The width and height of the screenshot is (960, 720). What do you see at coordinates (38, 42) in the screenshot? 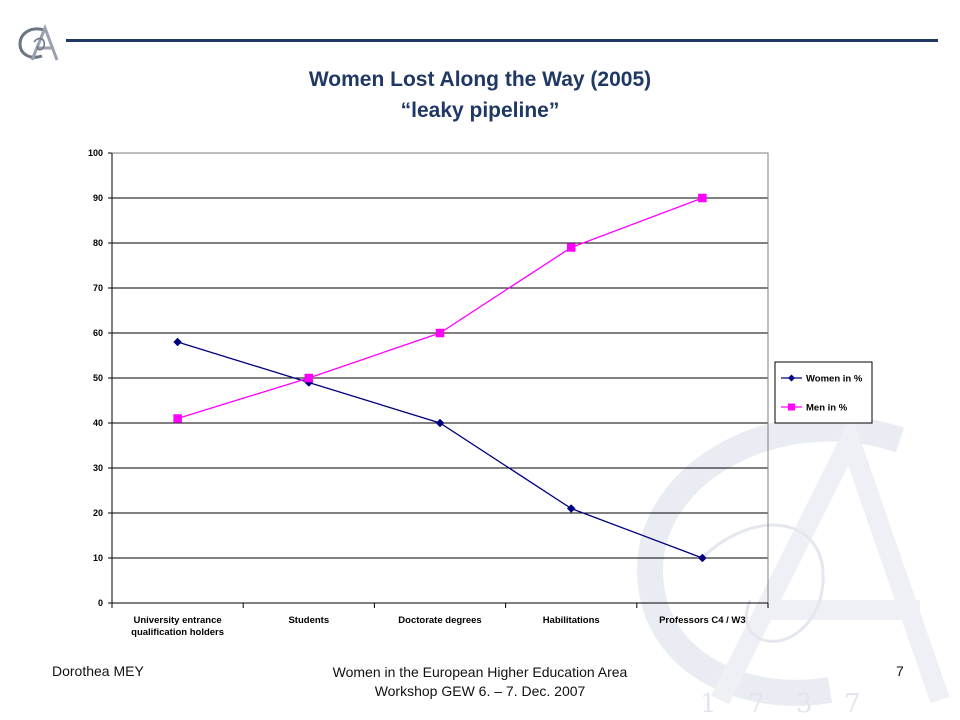
I see `institution-monogram-logo` at bounding box center [38, 42].